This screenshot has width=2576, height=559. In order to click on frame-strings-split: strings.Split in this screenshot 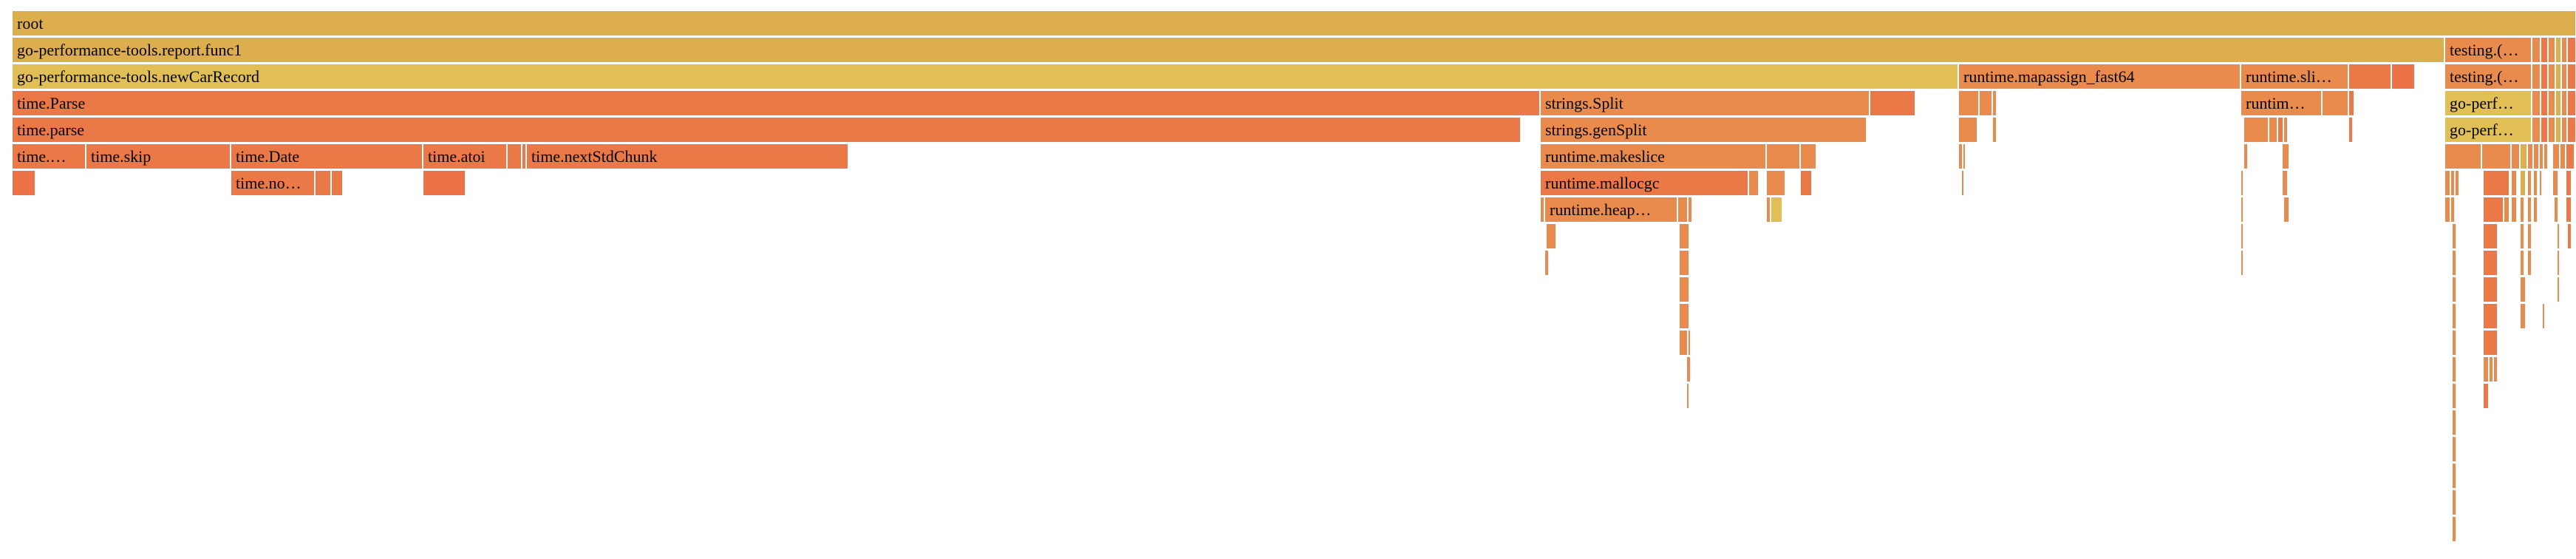, I will do `click(1705, 103)`.